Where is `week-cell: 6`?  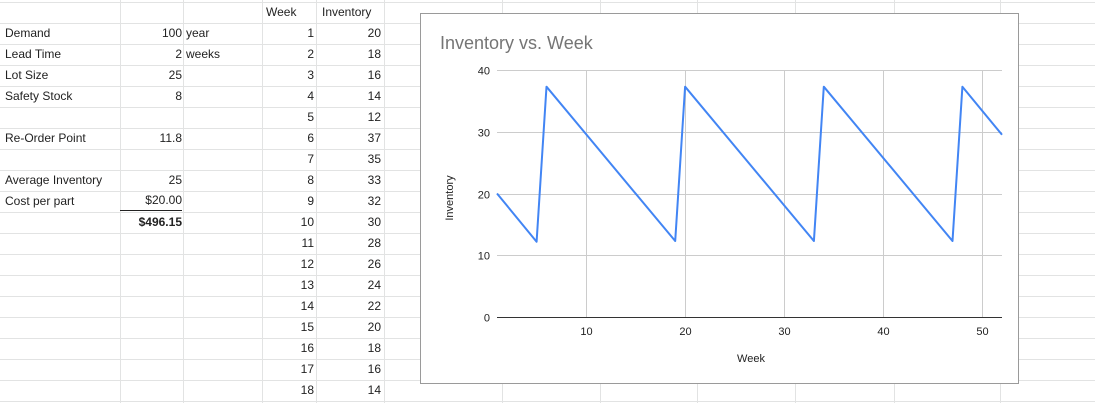 week-cell: 6 is located at coordinates (310, 138).